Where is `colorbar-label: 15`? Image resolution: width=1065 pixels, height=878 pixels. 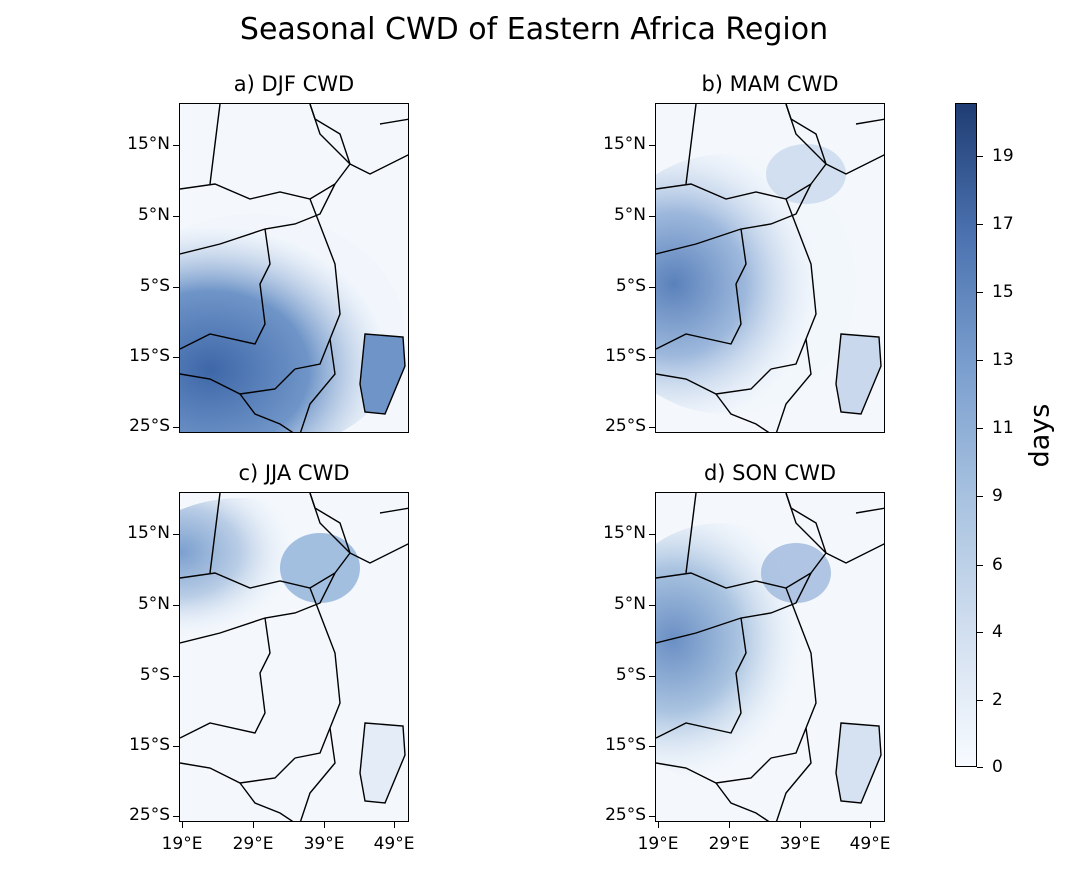
colorbar-label: 15 is located at coordinates (1003, 292).